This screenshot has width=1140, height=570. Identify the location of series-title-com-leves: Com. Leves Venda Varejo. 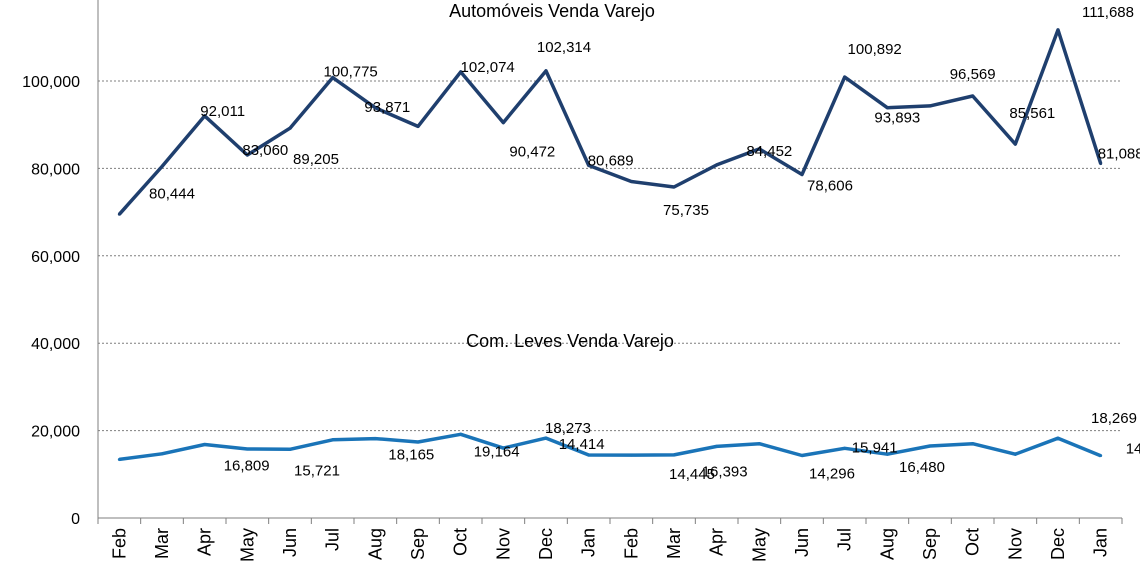
(570, 341).